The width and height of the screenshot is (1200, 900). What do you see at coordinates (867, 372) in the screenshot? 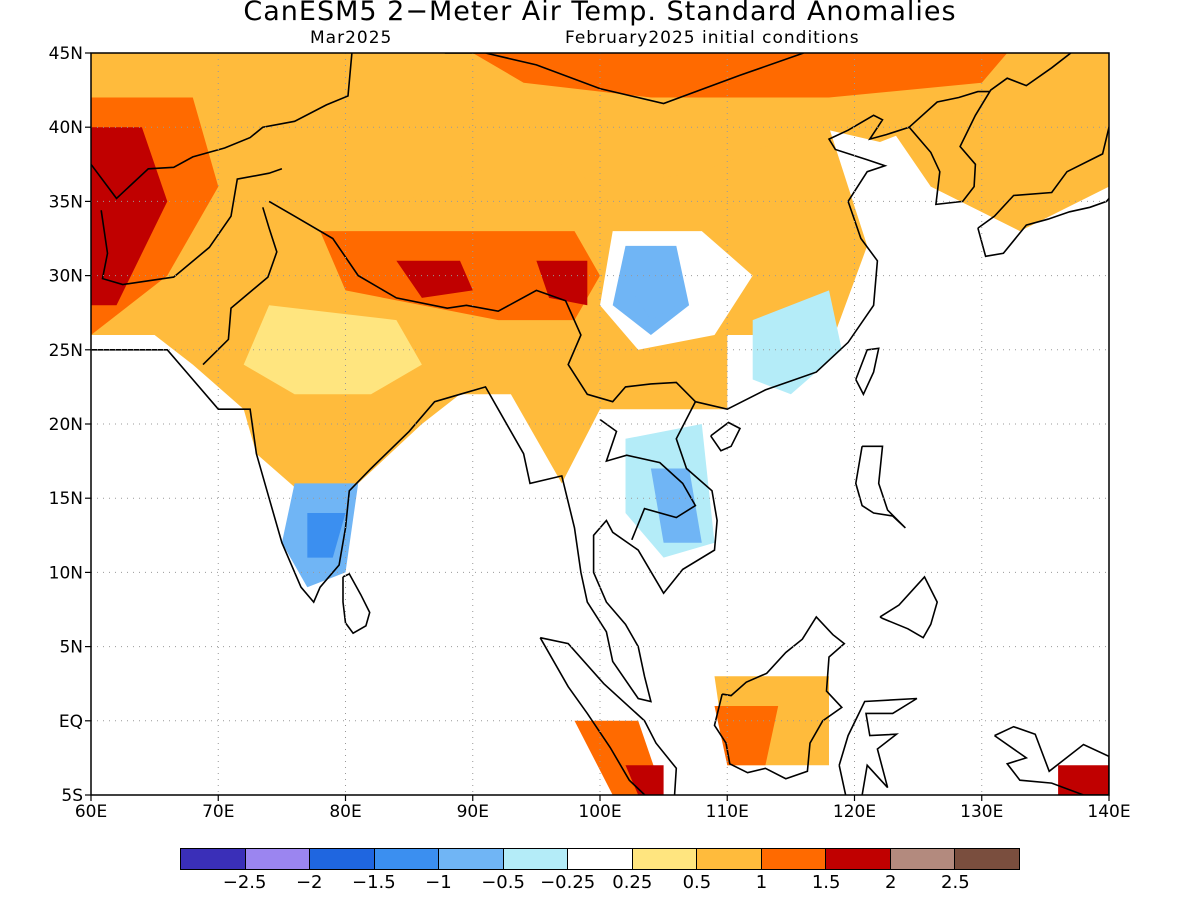
I see `coast-taiwan` at bounding box center [867, 372].